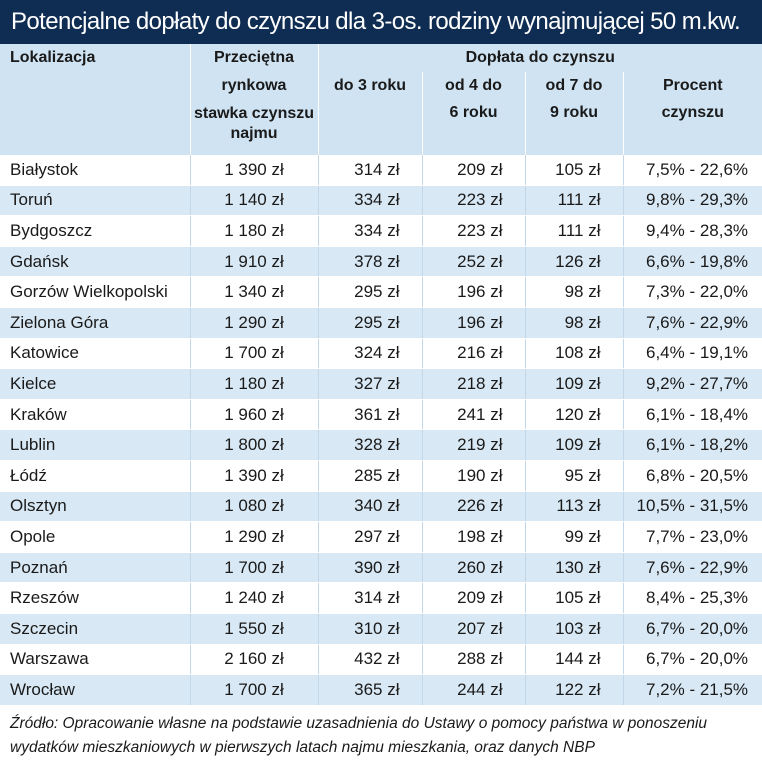 This screenshot has width=762, height=760. What do you see at coordinates (369, 568) in the screenshot?
I see `cell-subsidy-year-1-3: 390 zł` at bounding box center [369, 568].